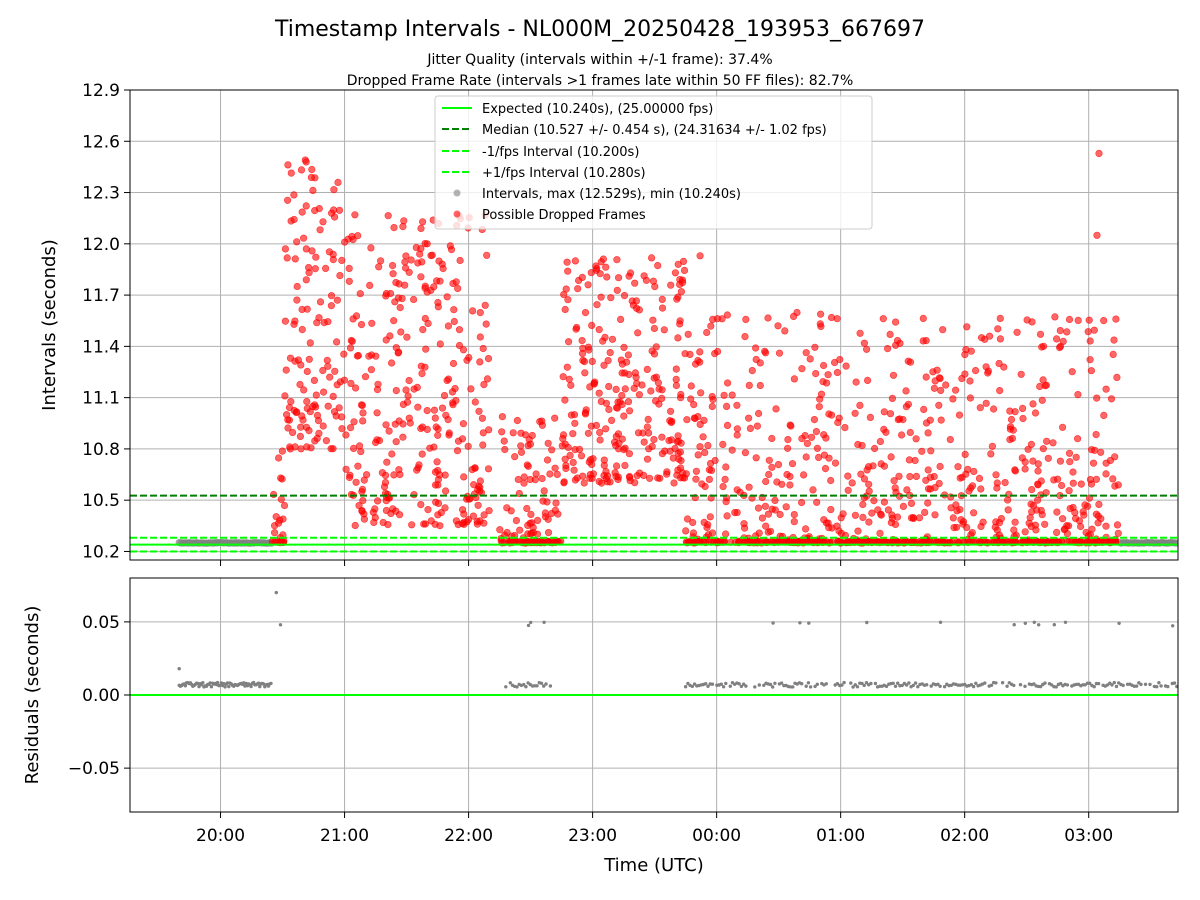 Image resolution: width=1200 pixels, height=900 pixels. Describe the element at coordinates (101, 245) in the screenshot. I see `intervals-ytick-label: 12.0` at that location.